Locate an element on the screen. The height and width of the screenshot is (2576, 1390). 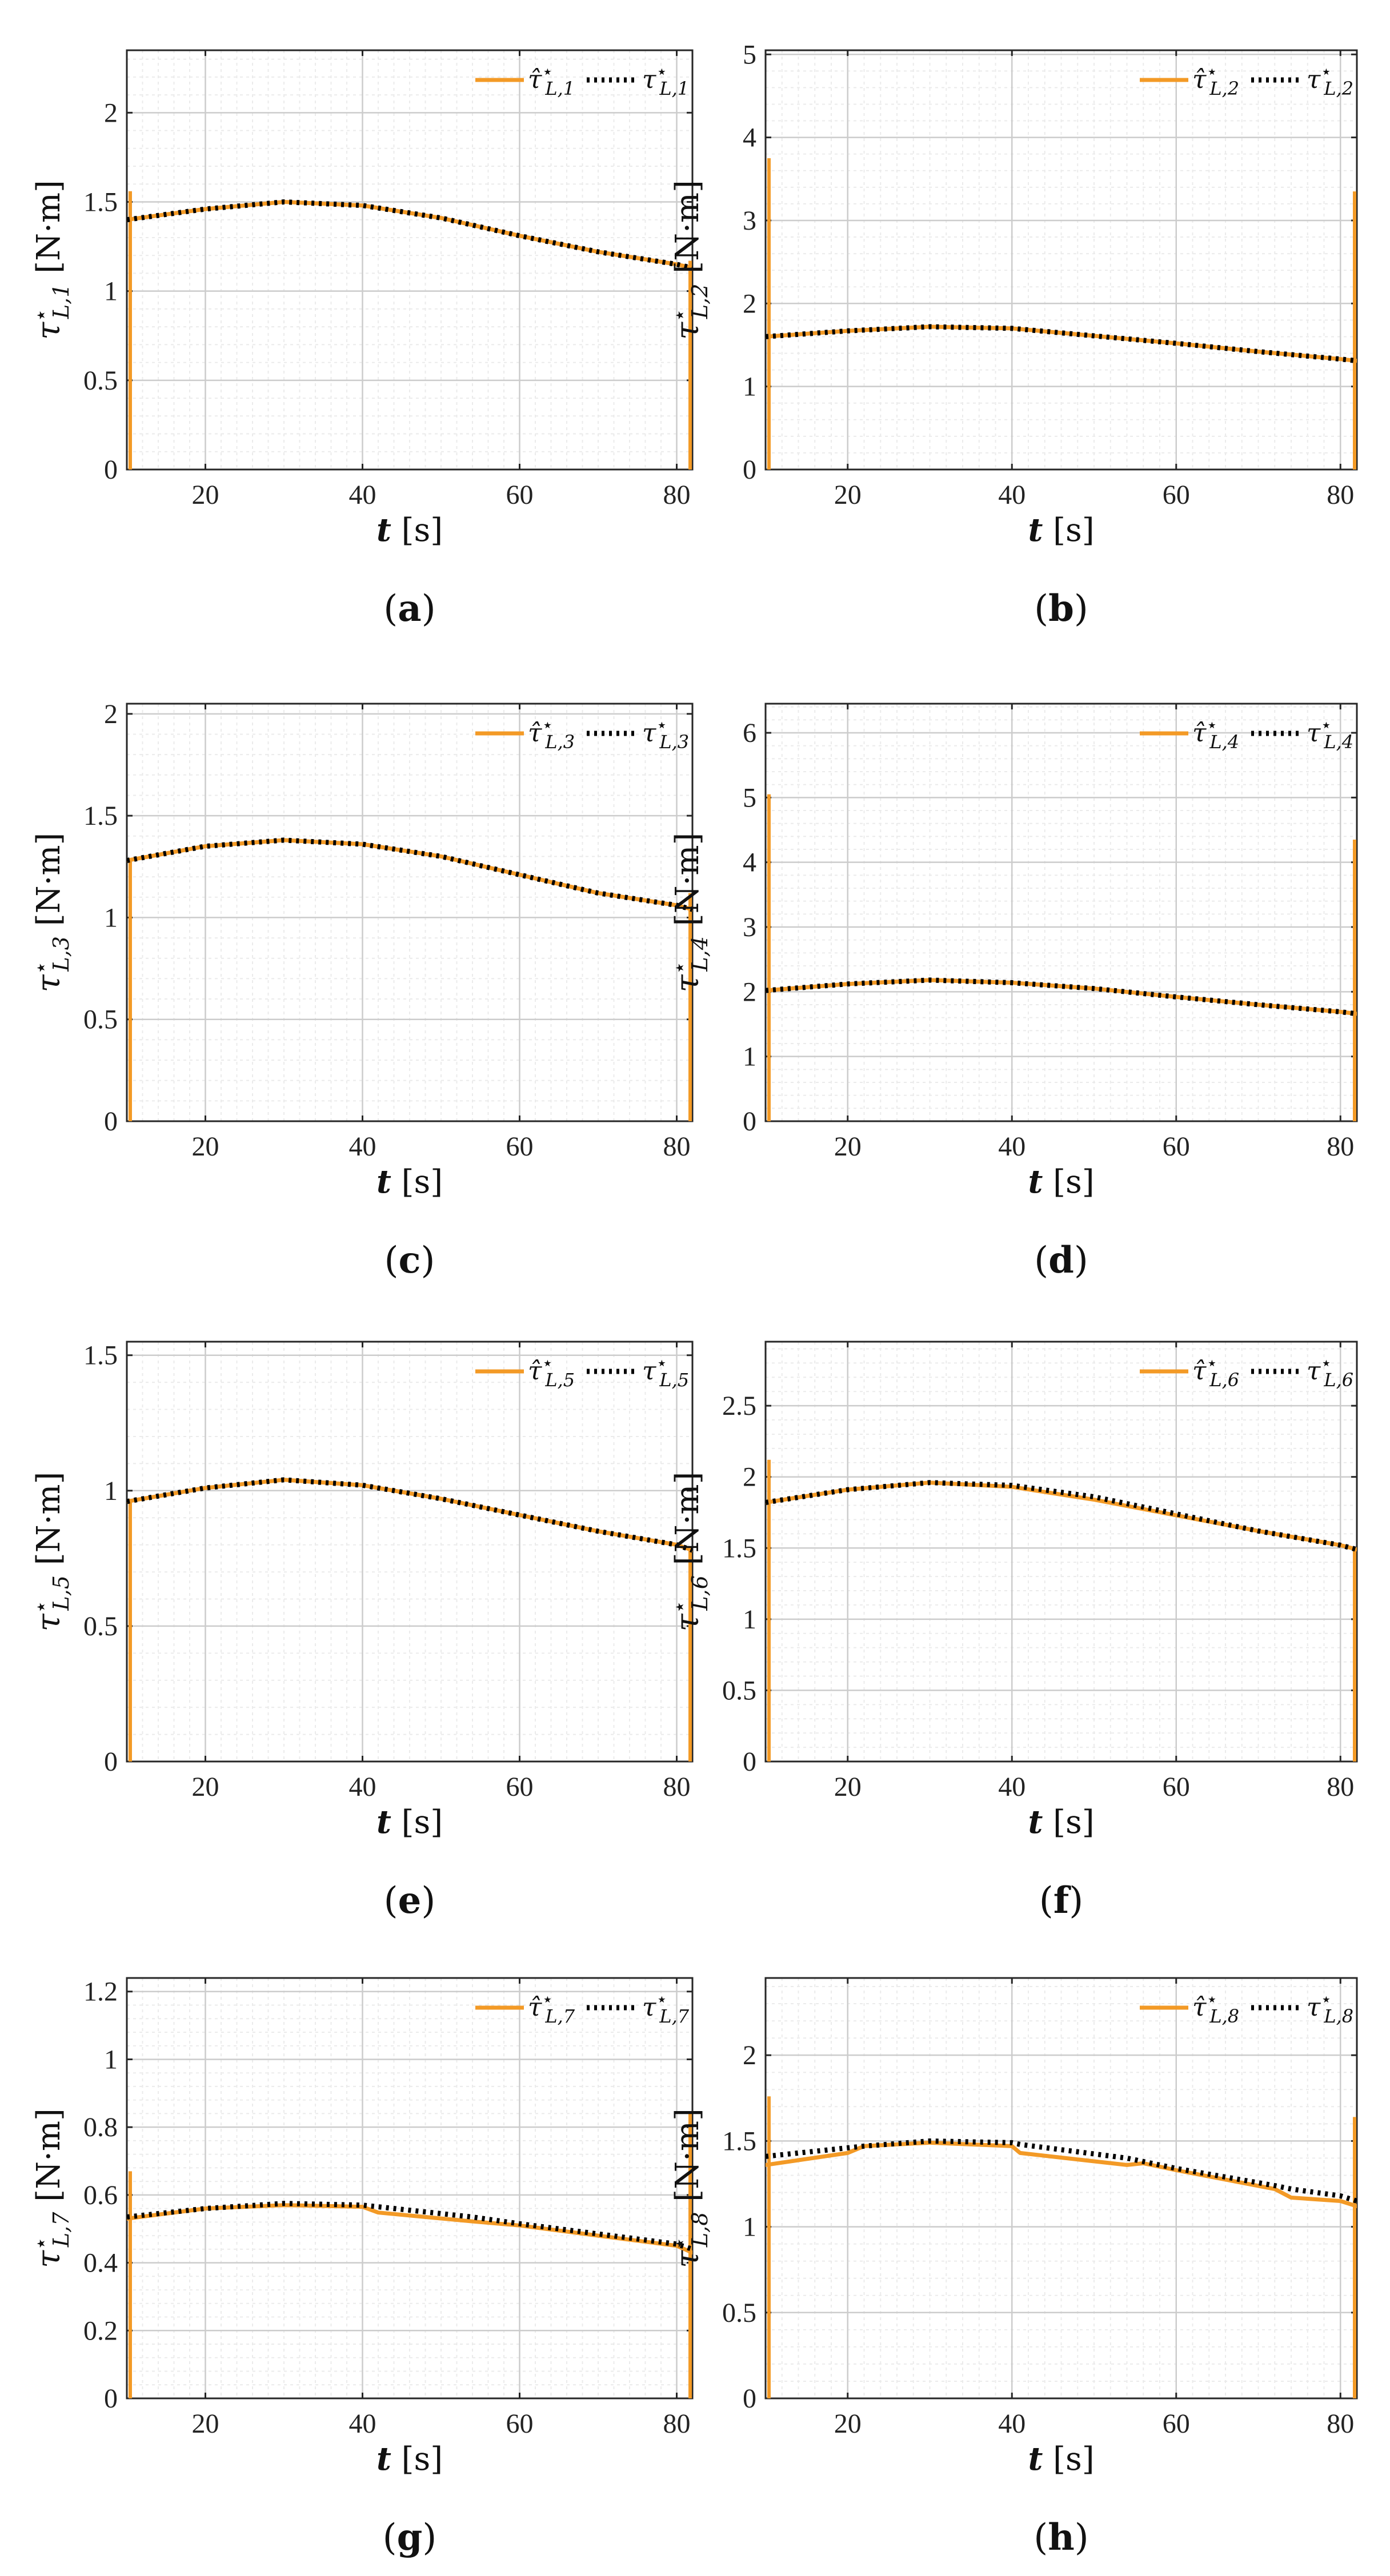
panel-caption: (f) is located at coordinates (1061, 1900).